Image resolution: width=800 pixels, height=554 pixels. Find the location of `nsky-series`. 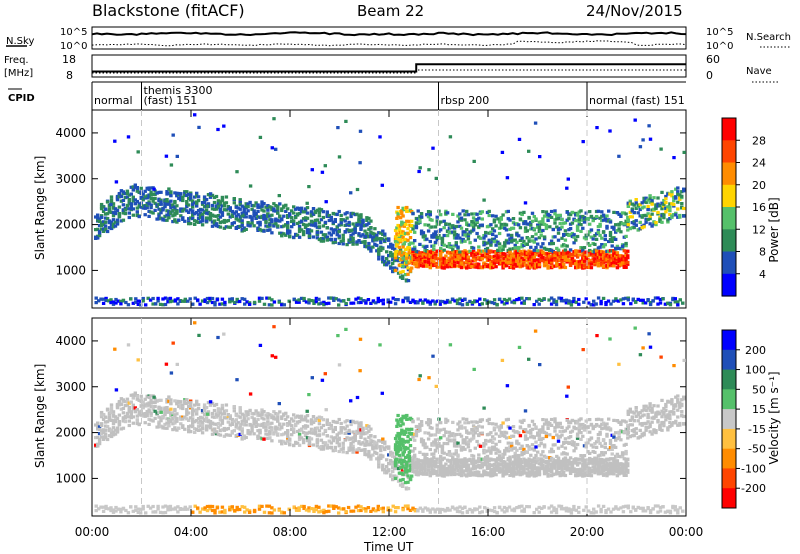

nsky-series is located at coordinates (389, 34).